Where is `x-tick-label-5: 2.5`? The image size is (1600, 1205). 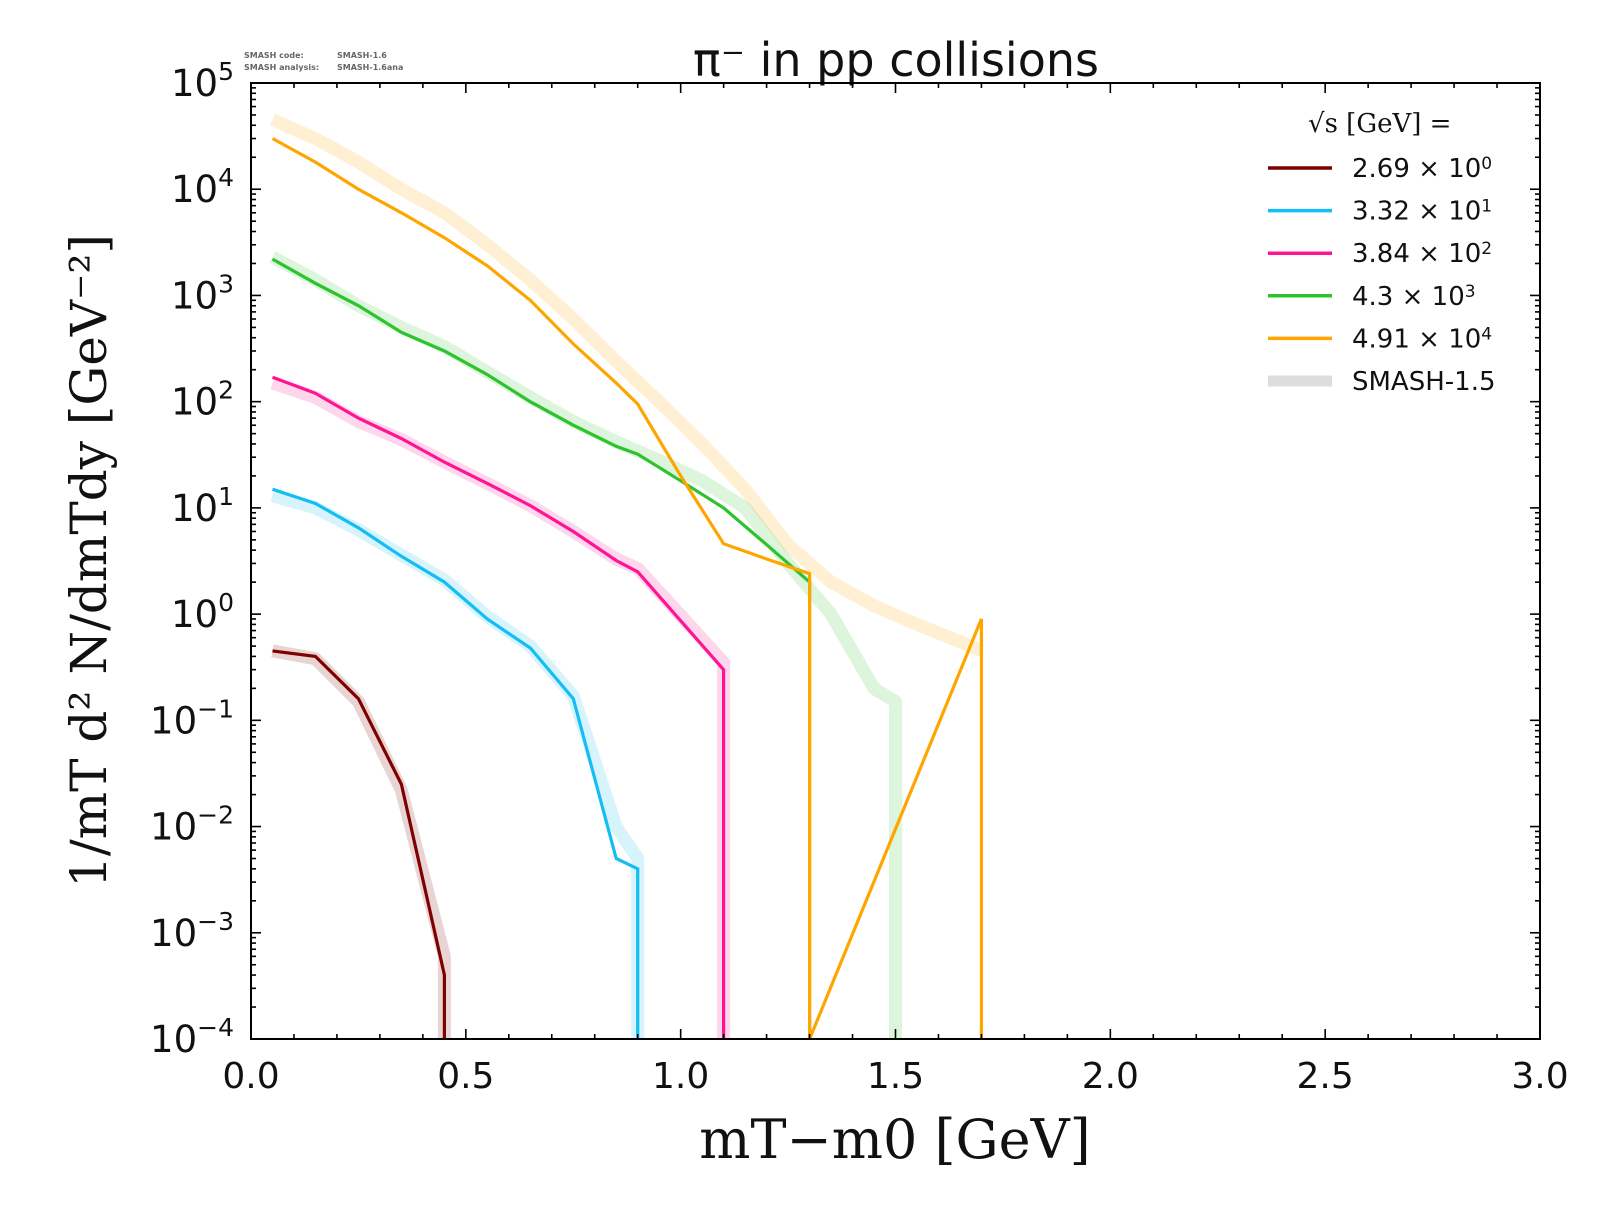 x-tick-label-5: 2.5 is located at coordinates (1325, 1076).